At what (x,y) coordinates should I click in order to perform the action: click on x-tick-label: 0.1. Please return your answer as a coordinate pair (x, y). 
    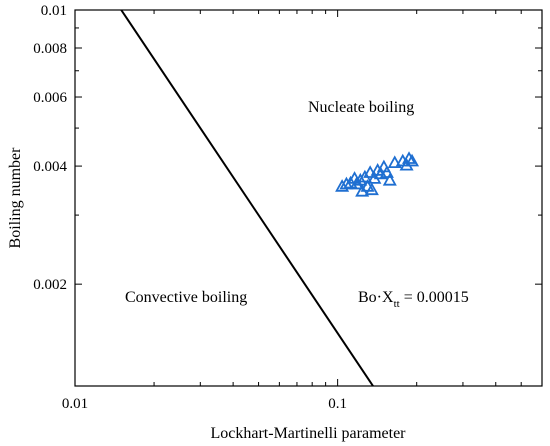
    Looking at the image, I should click on (337, 404).